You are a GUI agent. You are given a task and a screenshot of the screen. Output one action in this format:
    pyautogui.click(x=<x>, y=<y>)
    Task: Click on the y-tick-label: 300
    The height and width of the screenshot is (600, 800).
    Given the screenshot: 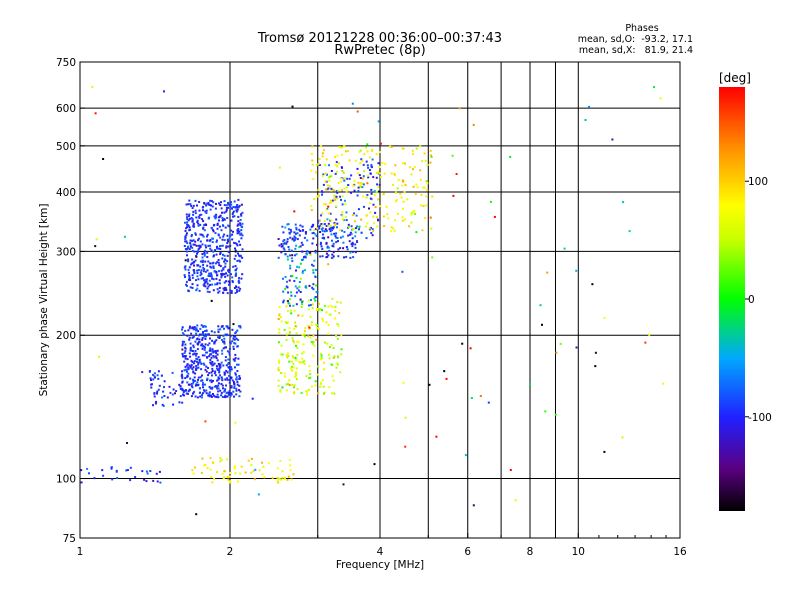 What is the action you would take?
    pyautogui.click(x=66, y=252)
    